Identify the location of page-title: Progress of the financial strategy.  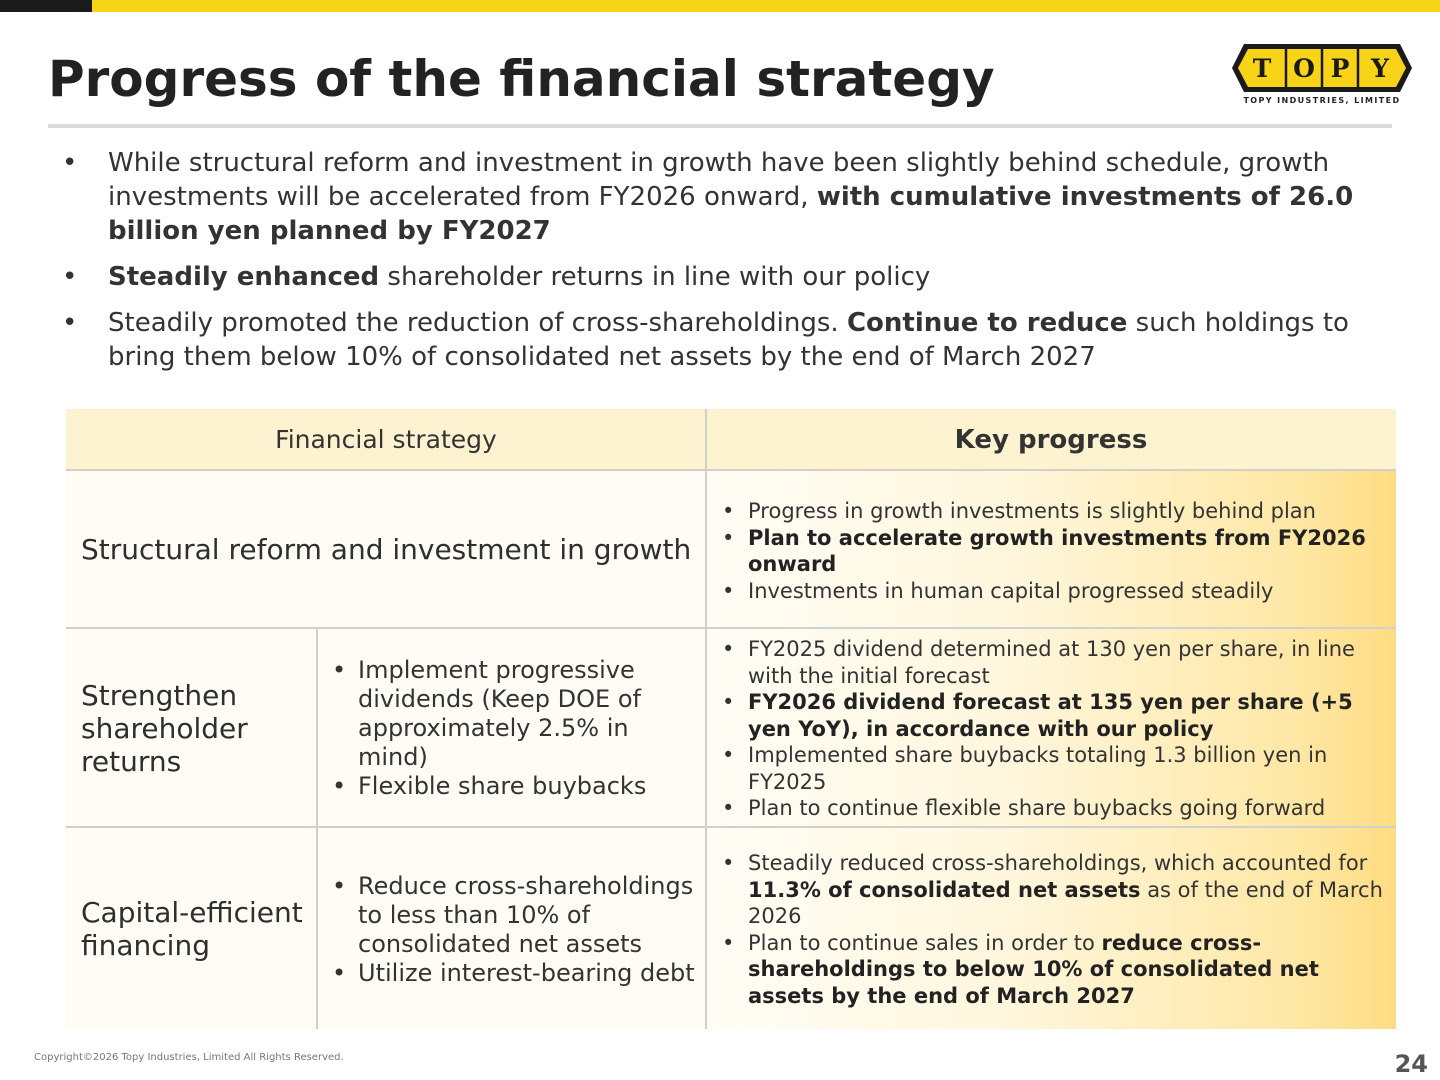
(521, 79).